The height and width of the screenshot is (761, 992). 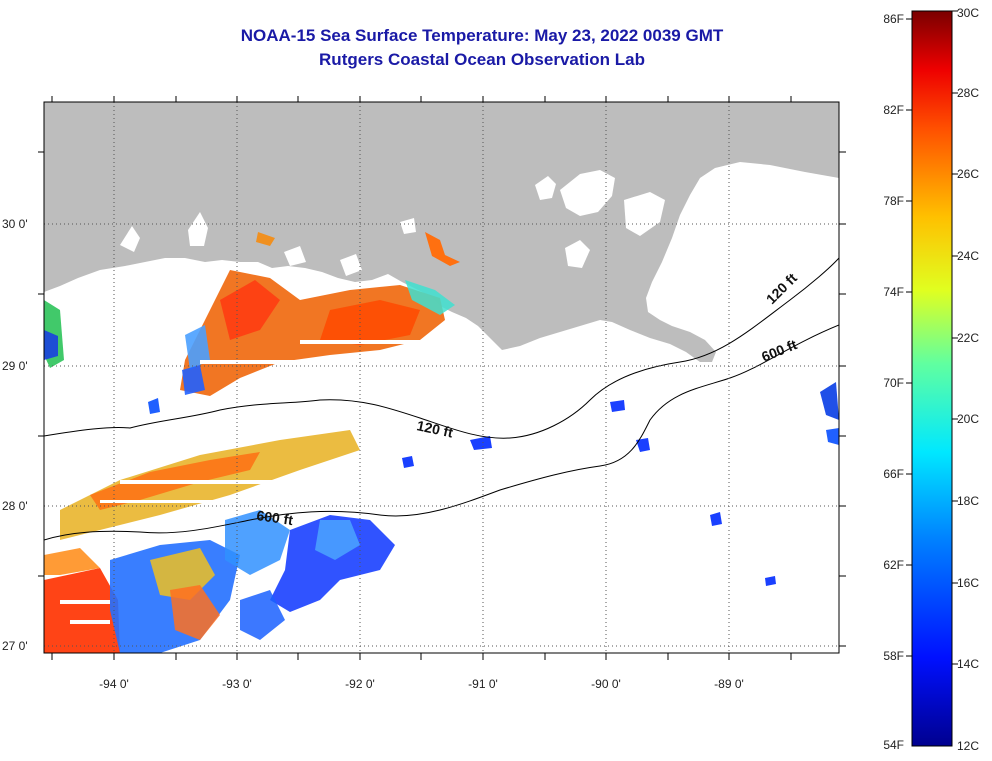 I want to click on colorbar-label-c: 14C, so click(x=968, y=664).